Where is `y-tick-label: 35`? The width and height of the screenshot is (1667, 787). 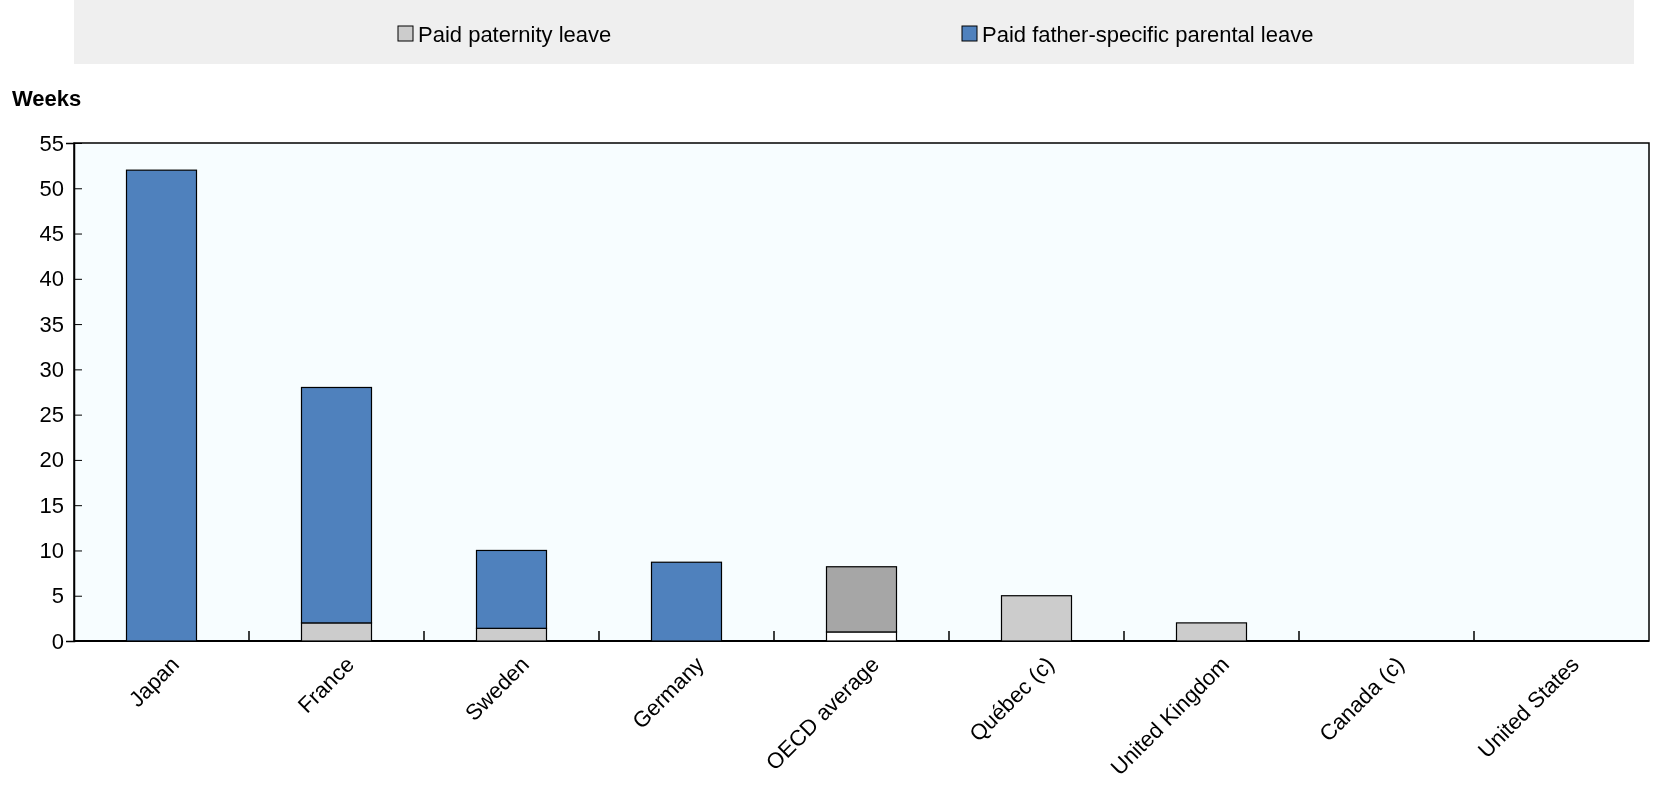
y-tick-label: 35 is located at coordinates (51, 324).